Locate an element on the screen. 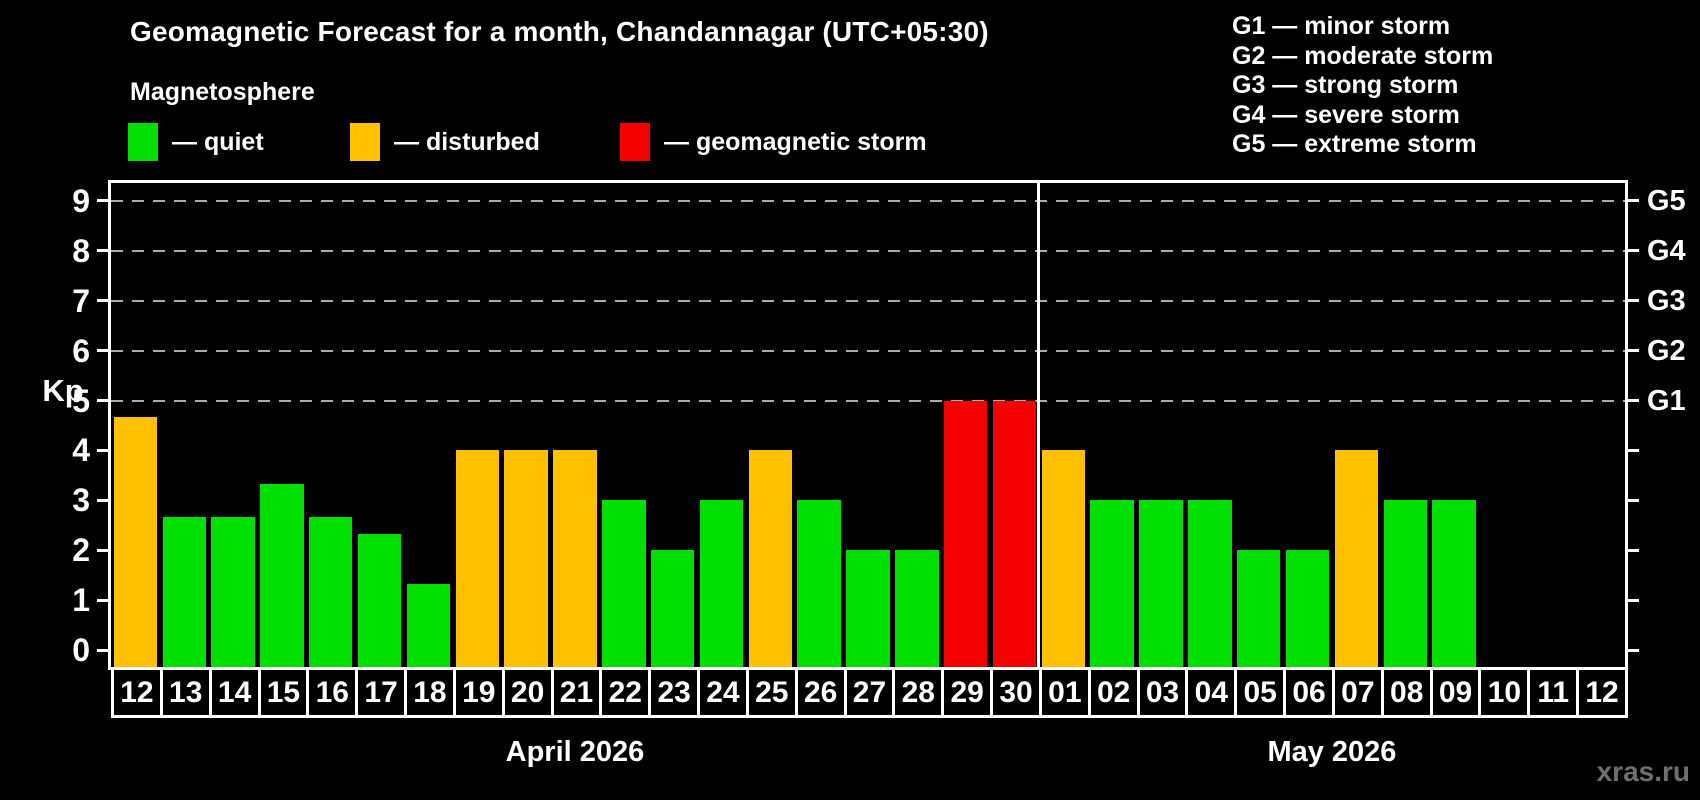 The width and height of the screenshot is (1700, 800). legend-item-disturbed: — disturbed is located at coordinates (445, 142).